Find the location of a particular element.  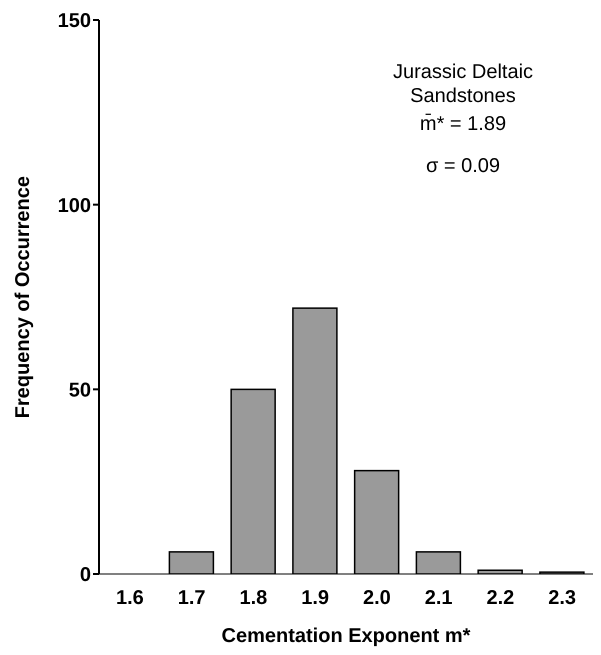

y-axis-title: Frequency of Occurrence is located at coordinates (23, 297).